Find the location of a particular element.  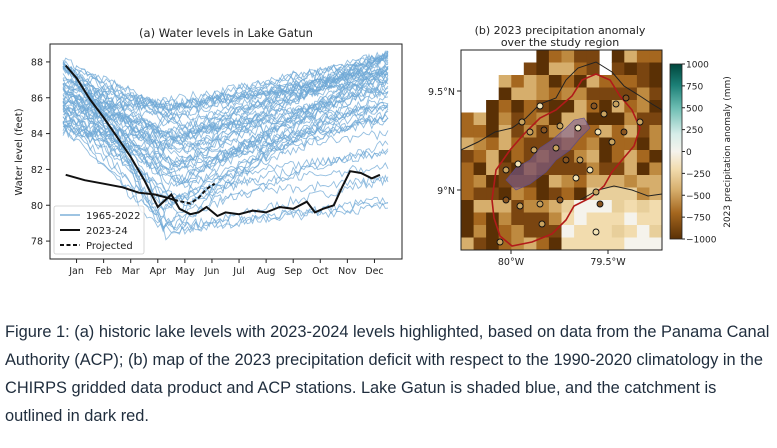

x-tick-label: Aug is located at coordinates (266, 271).